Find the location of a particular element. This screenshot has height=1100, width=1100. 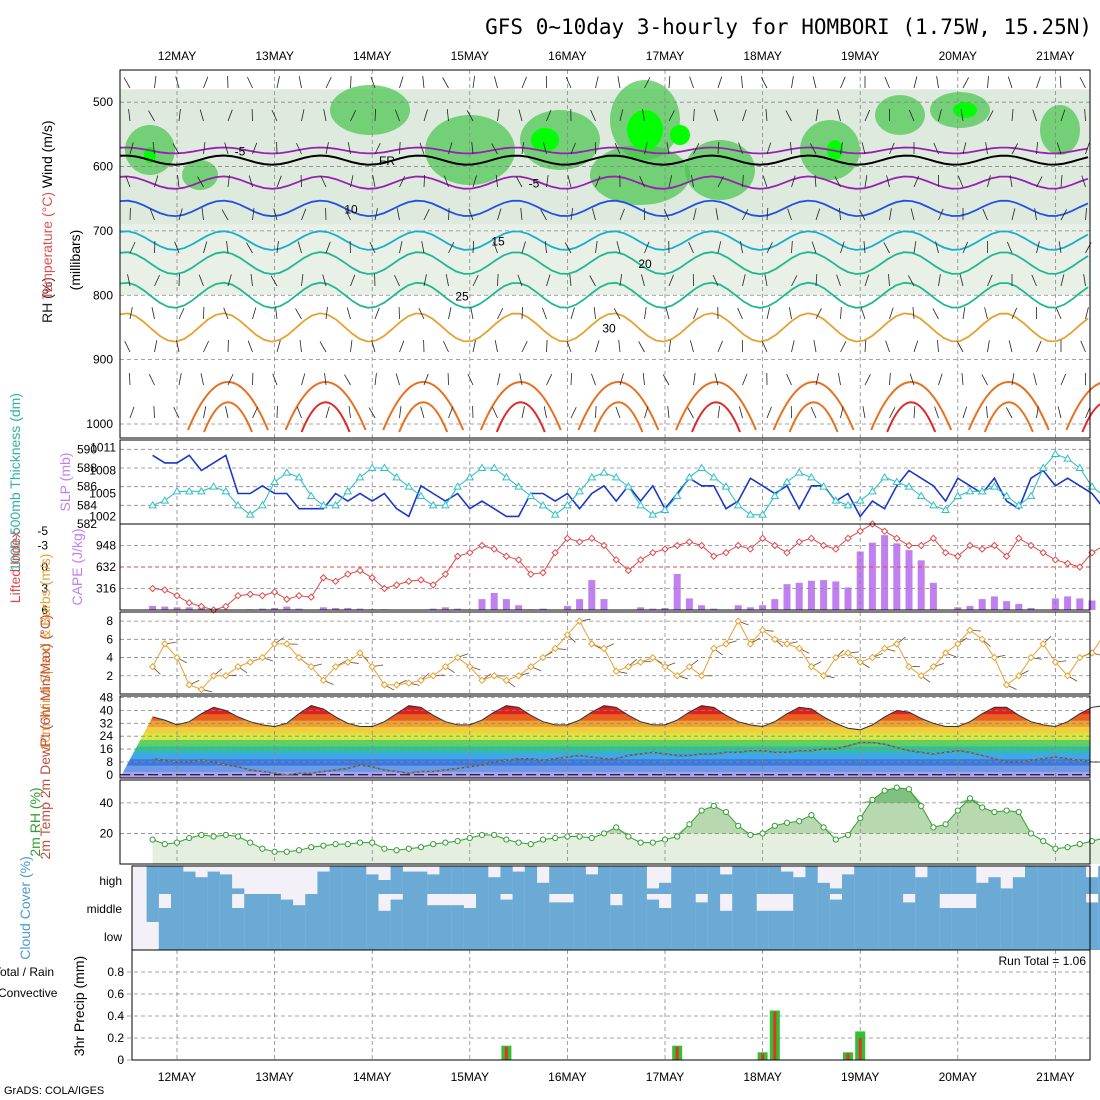

rh-saturated-area is located at coordinates (645, 130).